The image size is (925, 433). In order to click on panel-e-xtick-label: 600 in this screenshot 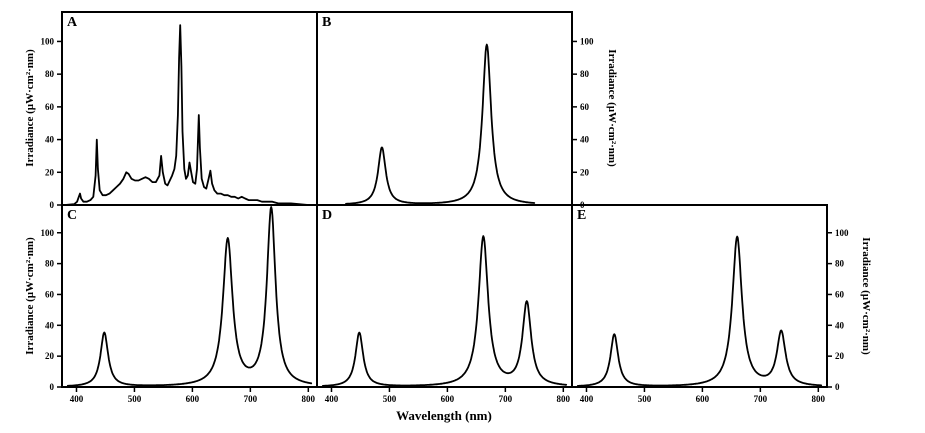, I will do `click(703, 399)`.